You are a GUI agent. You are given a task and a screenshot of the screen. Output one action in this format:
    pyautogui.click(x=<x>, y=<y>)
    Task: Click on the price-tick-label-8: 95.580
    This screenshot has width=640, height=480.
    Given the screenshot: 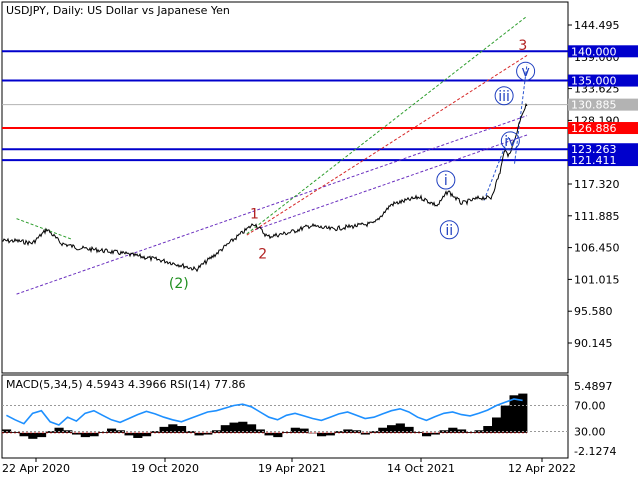 What is the action you would take?
    pyautogui.click(x=593, y=311)
    